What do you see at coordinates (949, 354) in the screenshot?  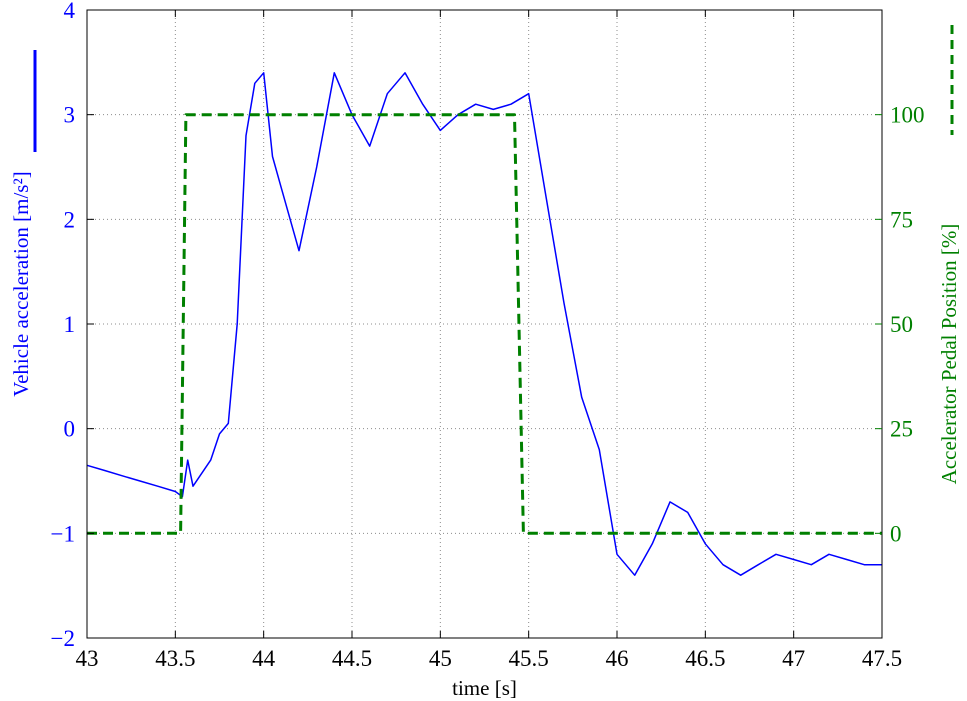 I see `right-y-axis-title: Accelerator Pedal Position [%]` at bounding box center [949, 354].